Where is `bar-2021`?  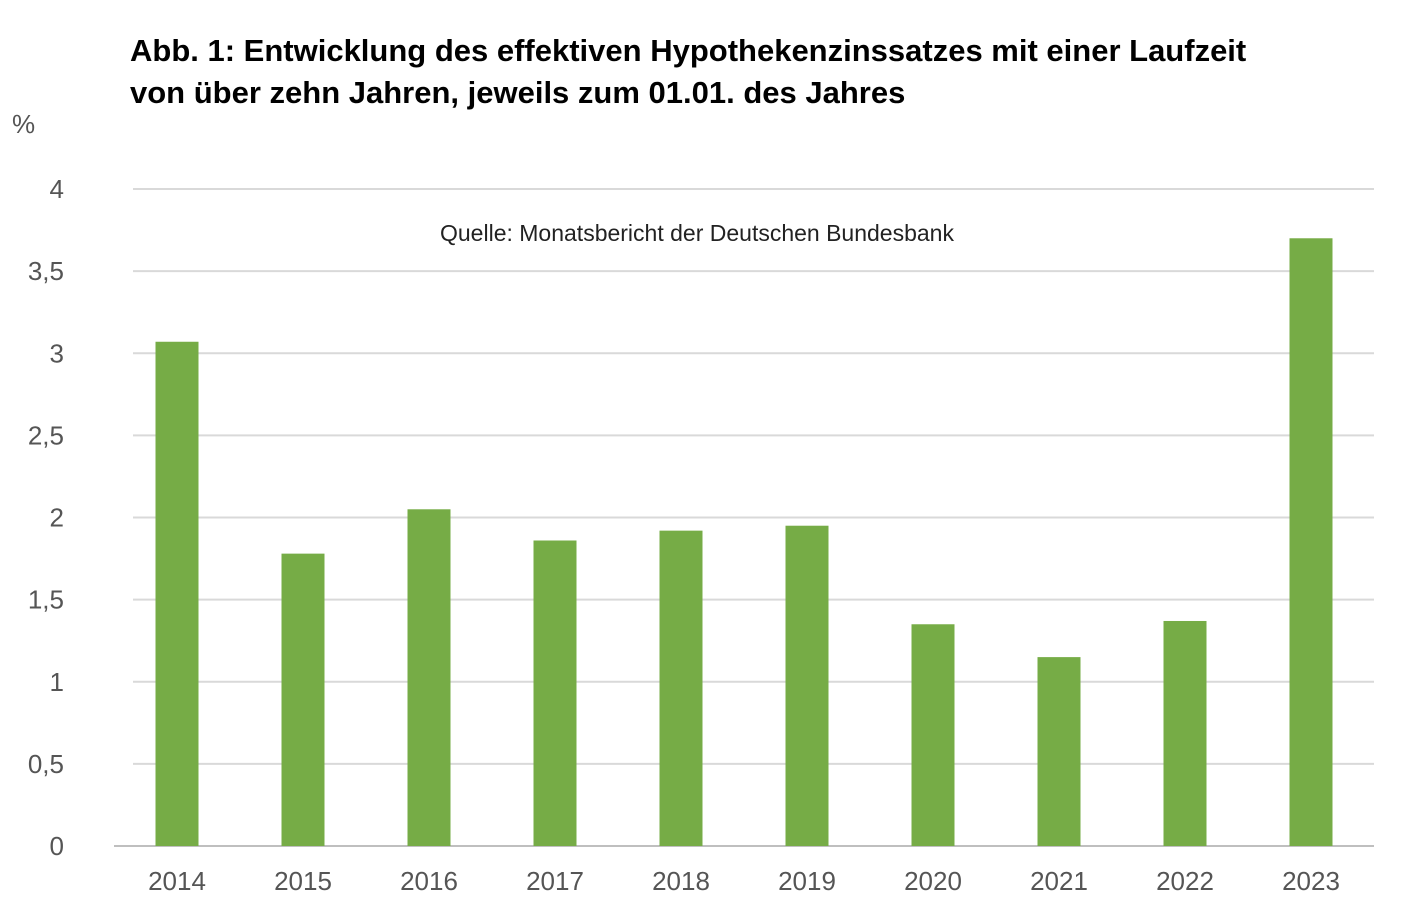 bar-2021 is located at coordinates (1059, 751).